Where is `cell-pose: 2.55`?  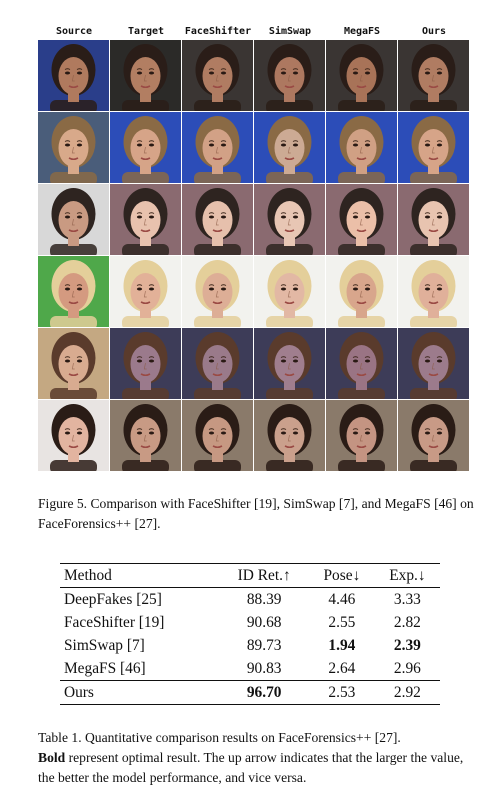
cell-pose: 2.55 is located at coordinates (342, 622).